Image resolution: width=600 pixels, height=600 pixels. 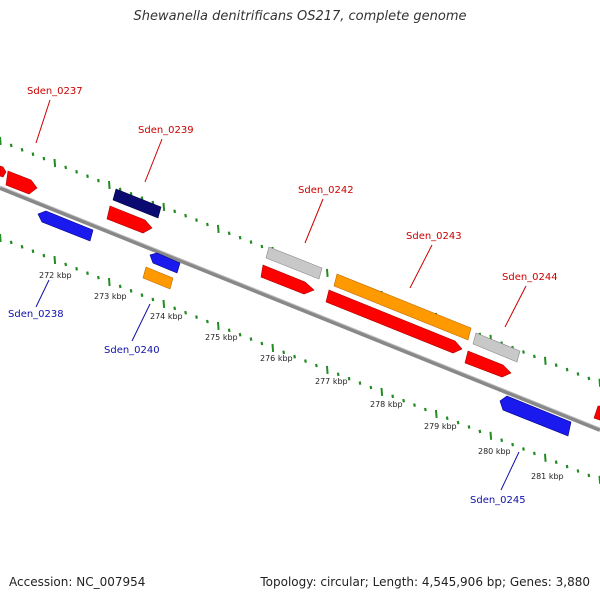 I want to click on gene-label-sden-0242: Sden_0242, so click(x=326, y=190).